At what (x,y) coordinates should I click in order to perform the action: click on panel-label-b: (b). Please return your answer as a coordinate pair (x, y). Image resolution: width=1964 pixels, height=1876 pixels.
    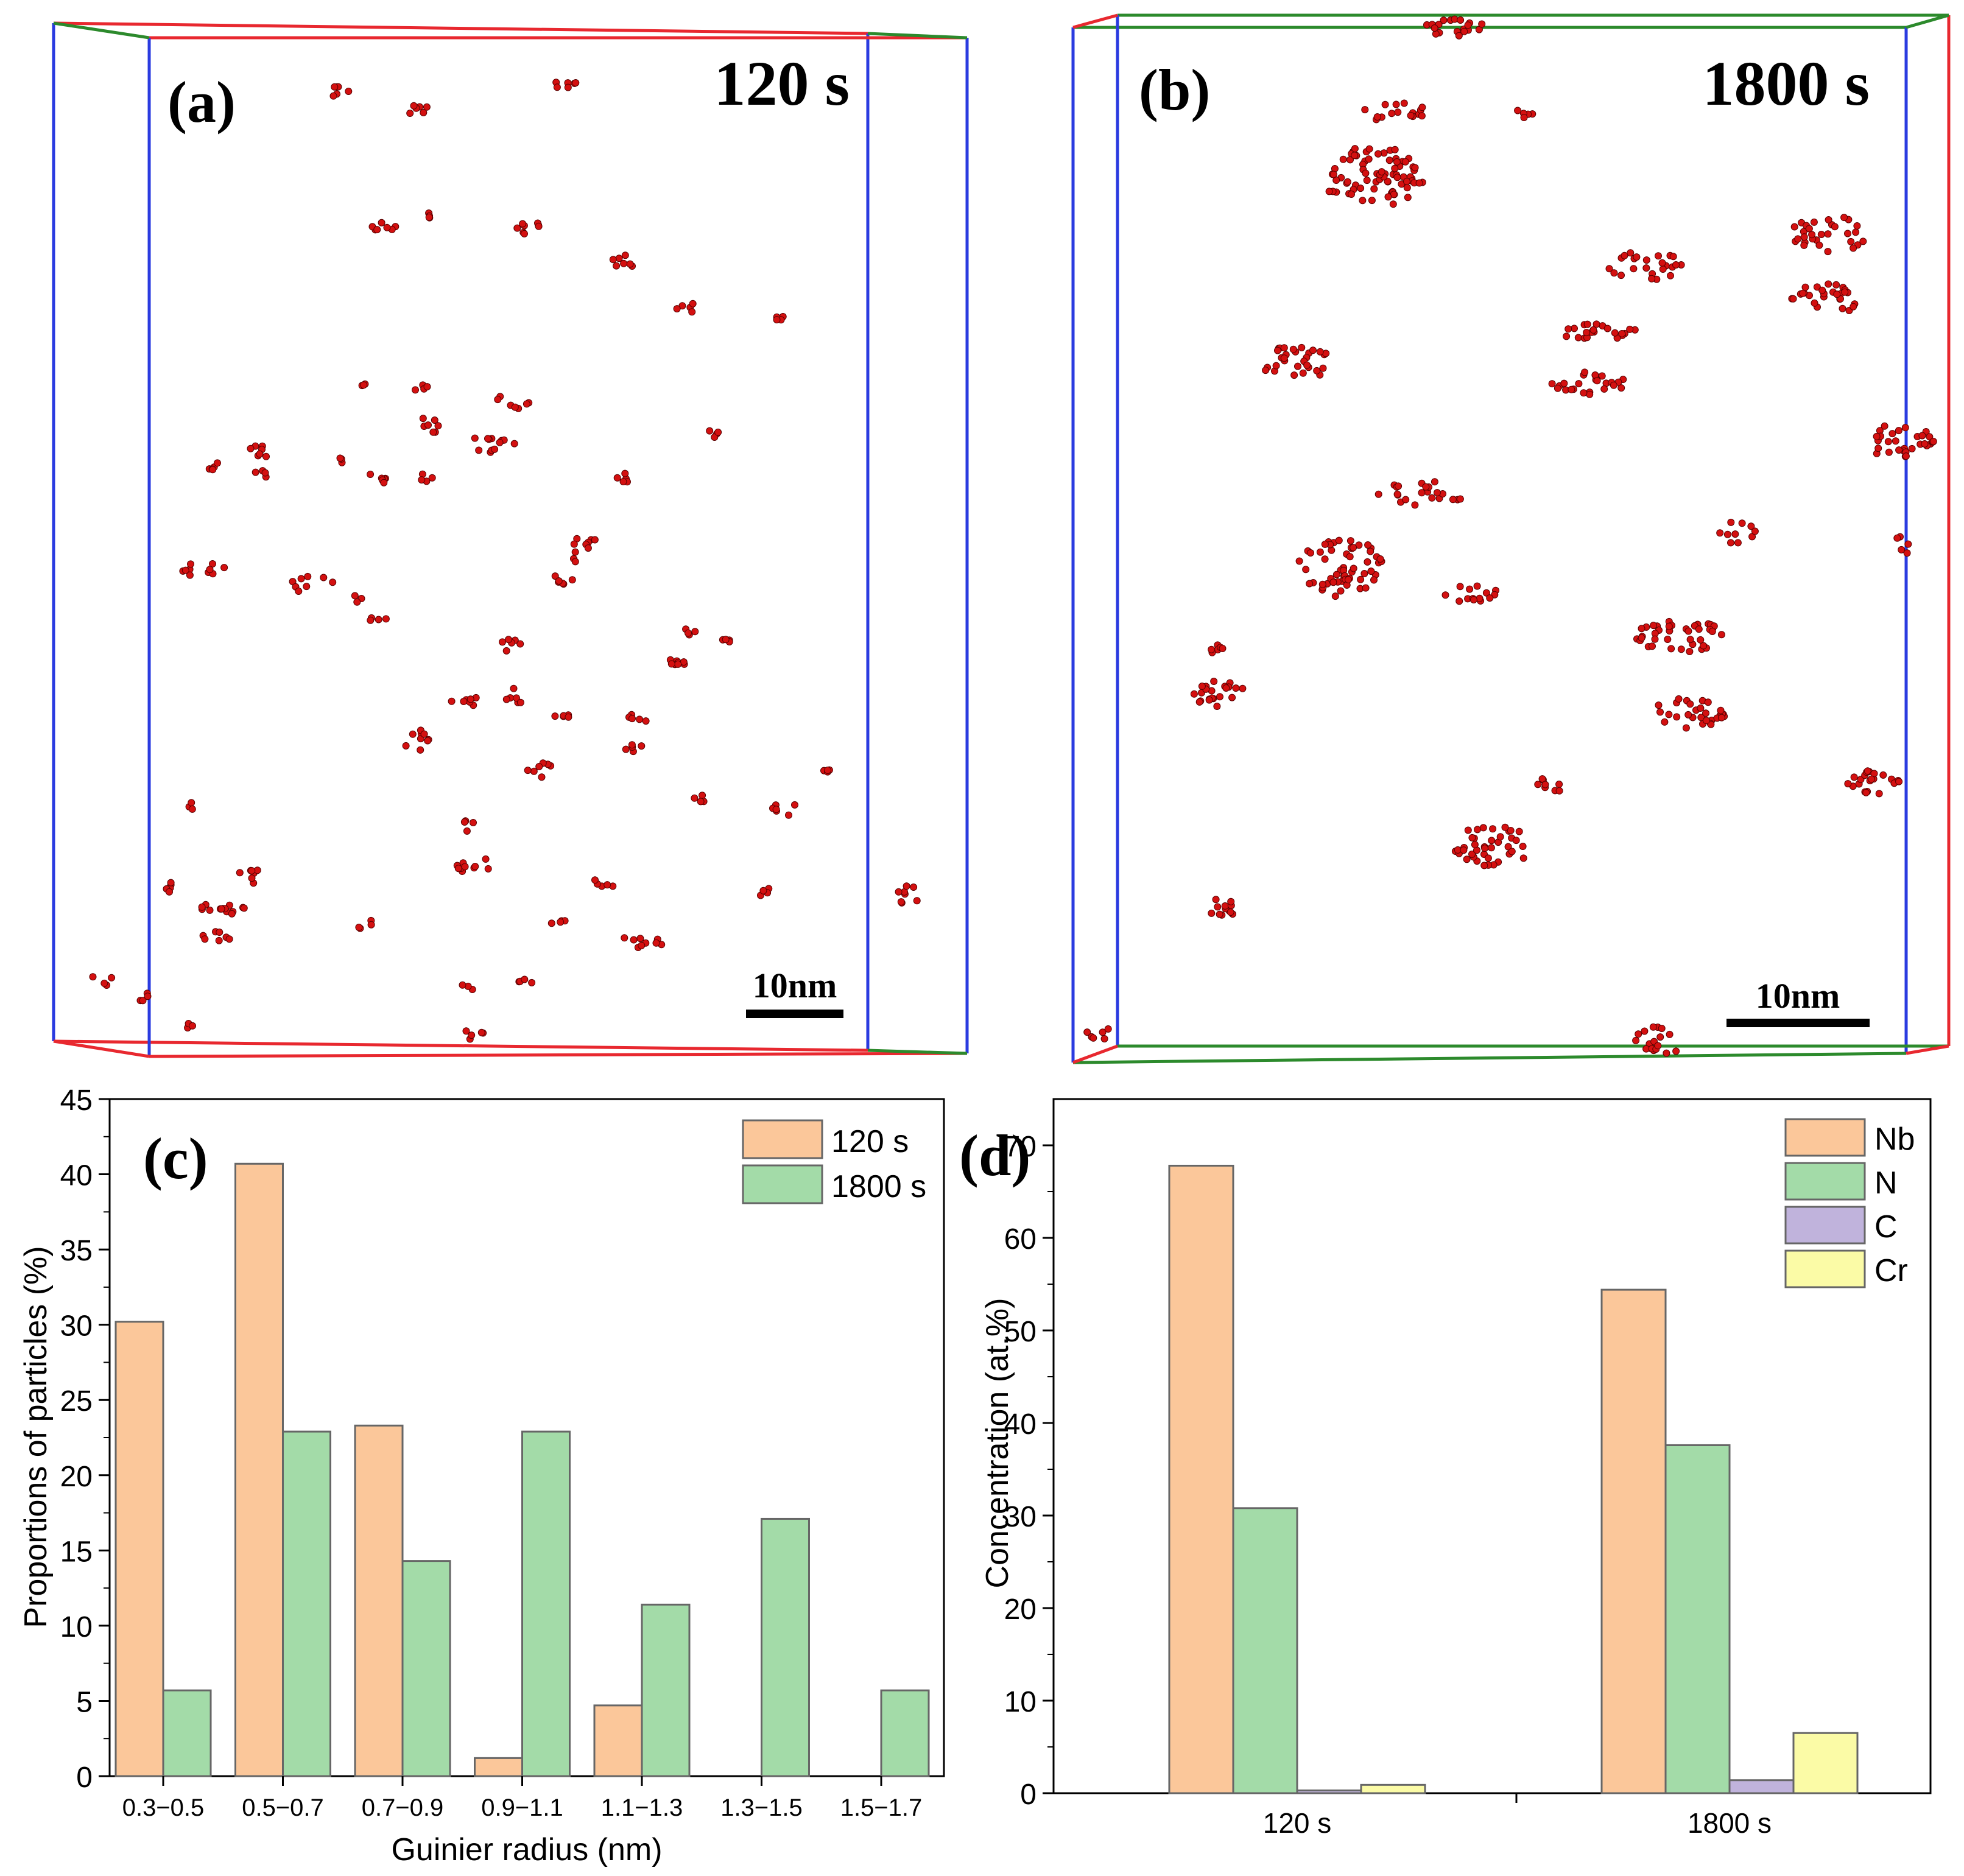
    Looking at the image, I should click on (1174, 89).